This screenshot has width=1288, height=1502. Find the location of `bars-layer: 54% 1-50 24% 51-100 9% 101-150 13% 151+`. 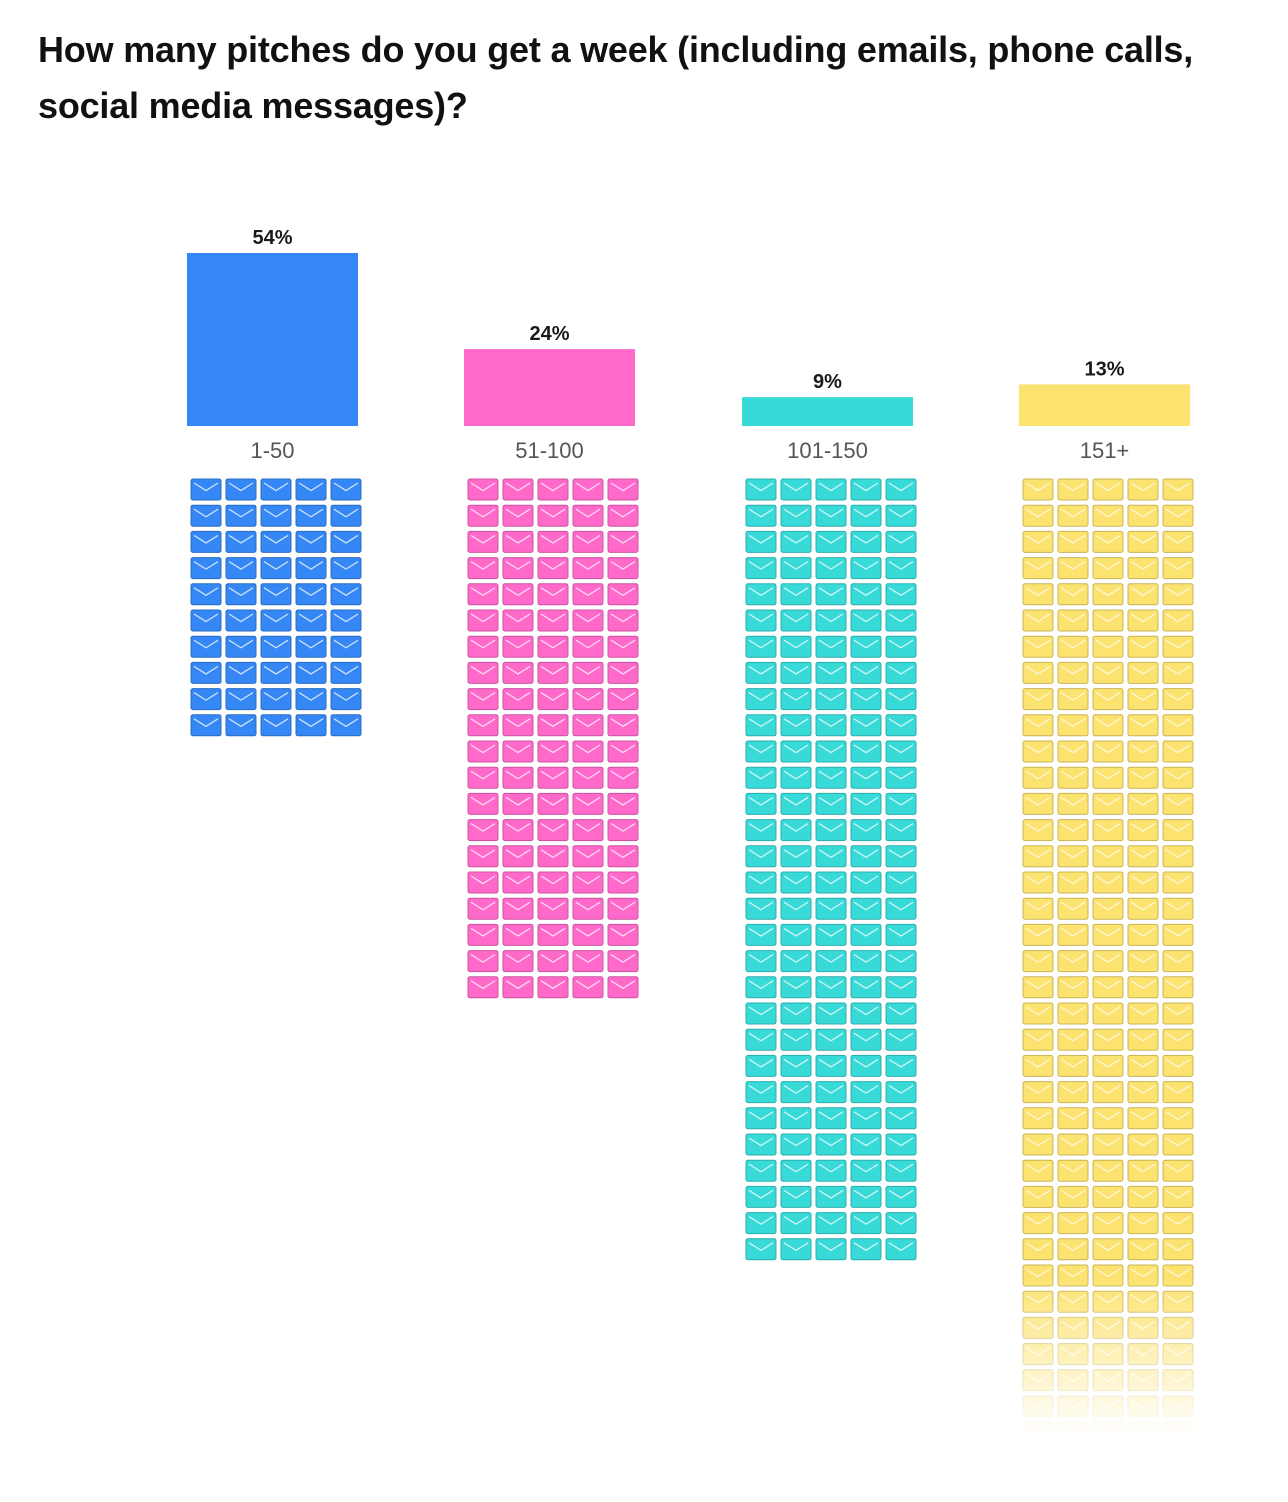

bars-layer: 54% 1-50 24% 51-100 9% 101-150 13% 151+ is located at coordinates (688, 345).